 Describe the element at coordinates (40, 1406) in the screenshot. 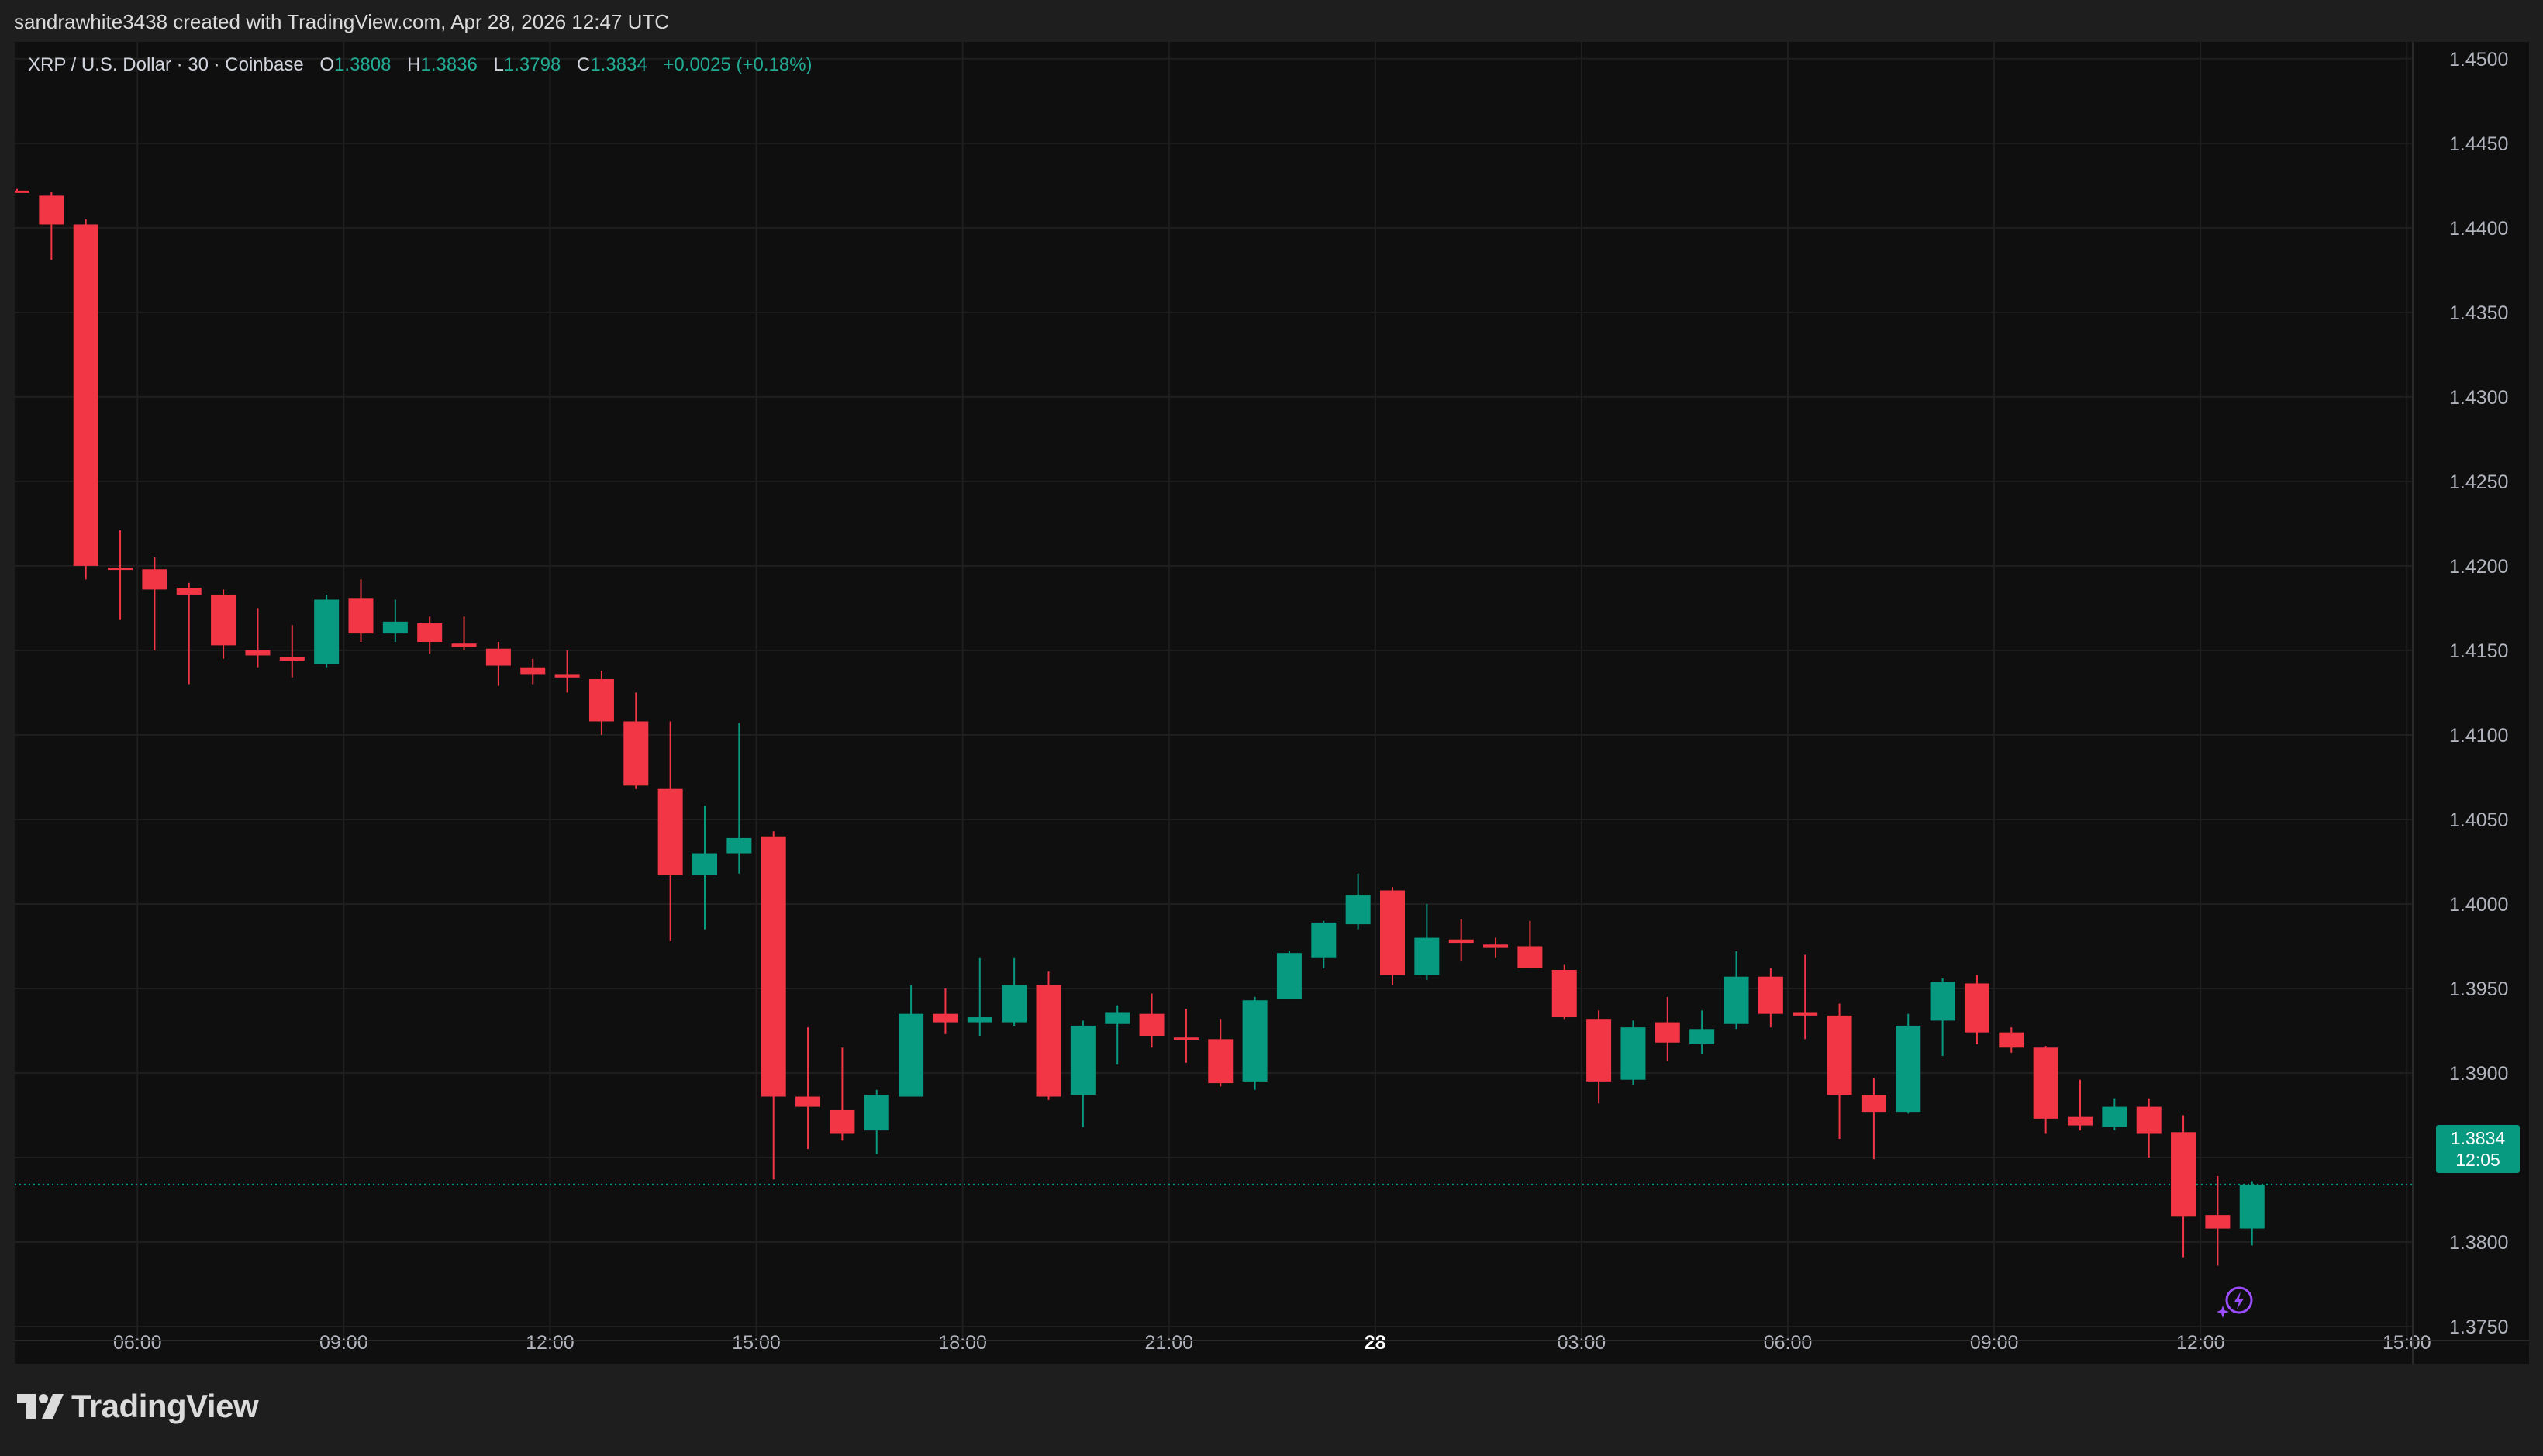

I see `tradingview-logo-icon` at that location.